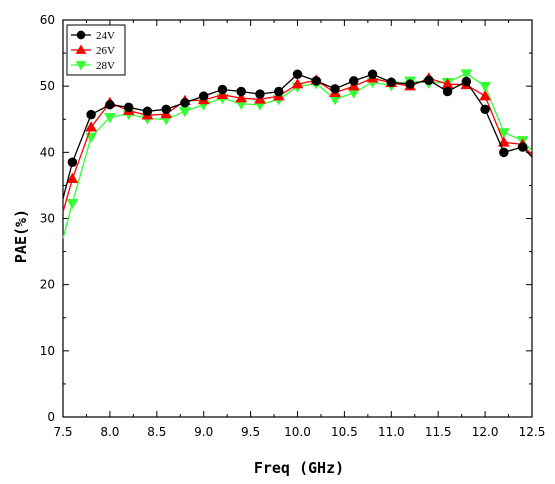 This screenshot has width=555, height=484. What do you see at coordinates (485, 432) in the screenshot?
I see `x-tick-label: 12.0` at bounding box center [485, 432].